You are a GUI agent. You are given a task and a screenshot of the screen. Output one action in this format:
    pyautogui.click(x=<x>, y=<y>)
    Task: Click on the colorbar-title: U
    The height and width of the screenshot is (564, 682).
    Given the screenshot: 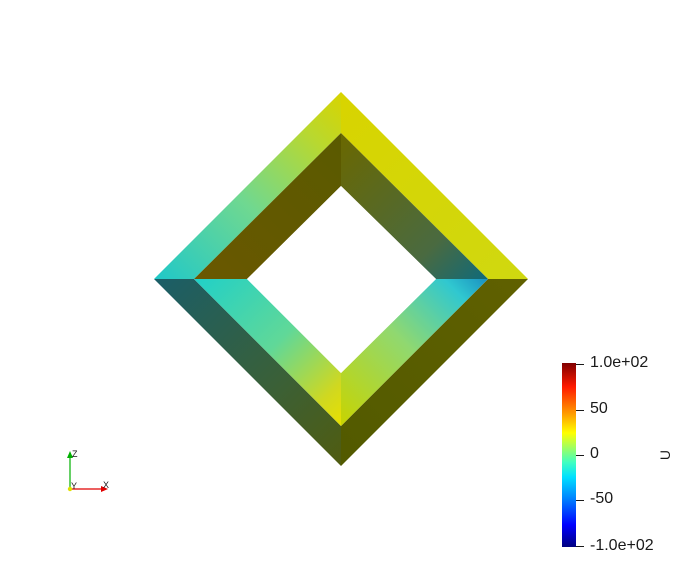 What is the action you would take?
    pyautogui.click(x=665, y=455)
    